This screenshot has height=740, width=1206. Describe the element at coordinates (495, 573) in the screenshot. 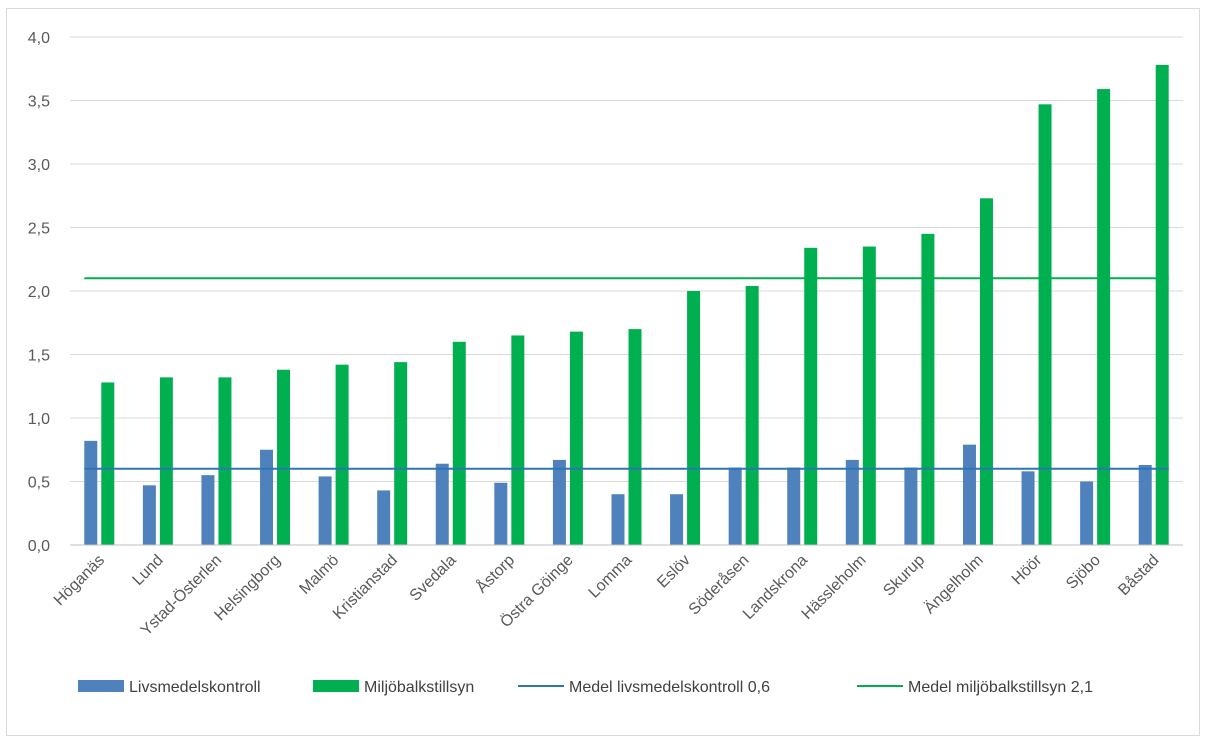

I see `x-tick-label: Åstorp` at that location.